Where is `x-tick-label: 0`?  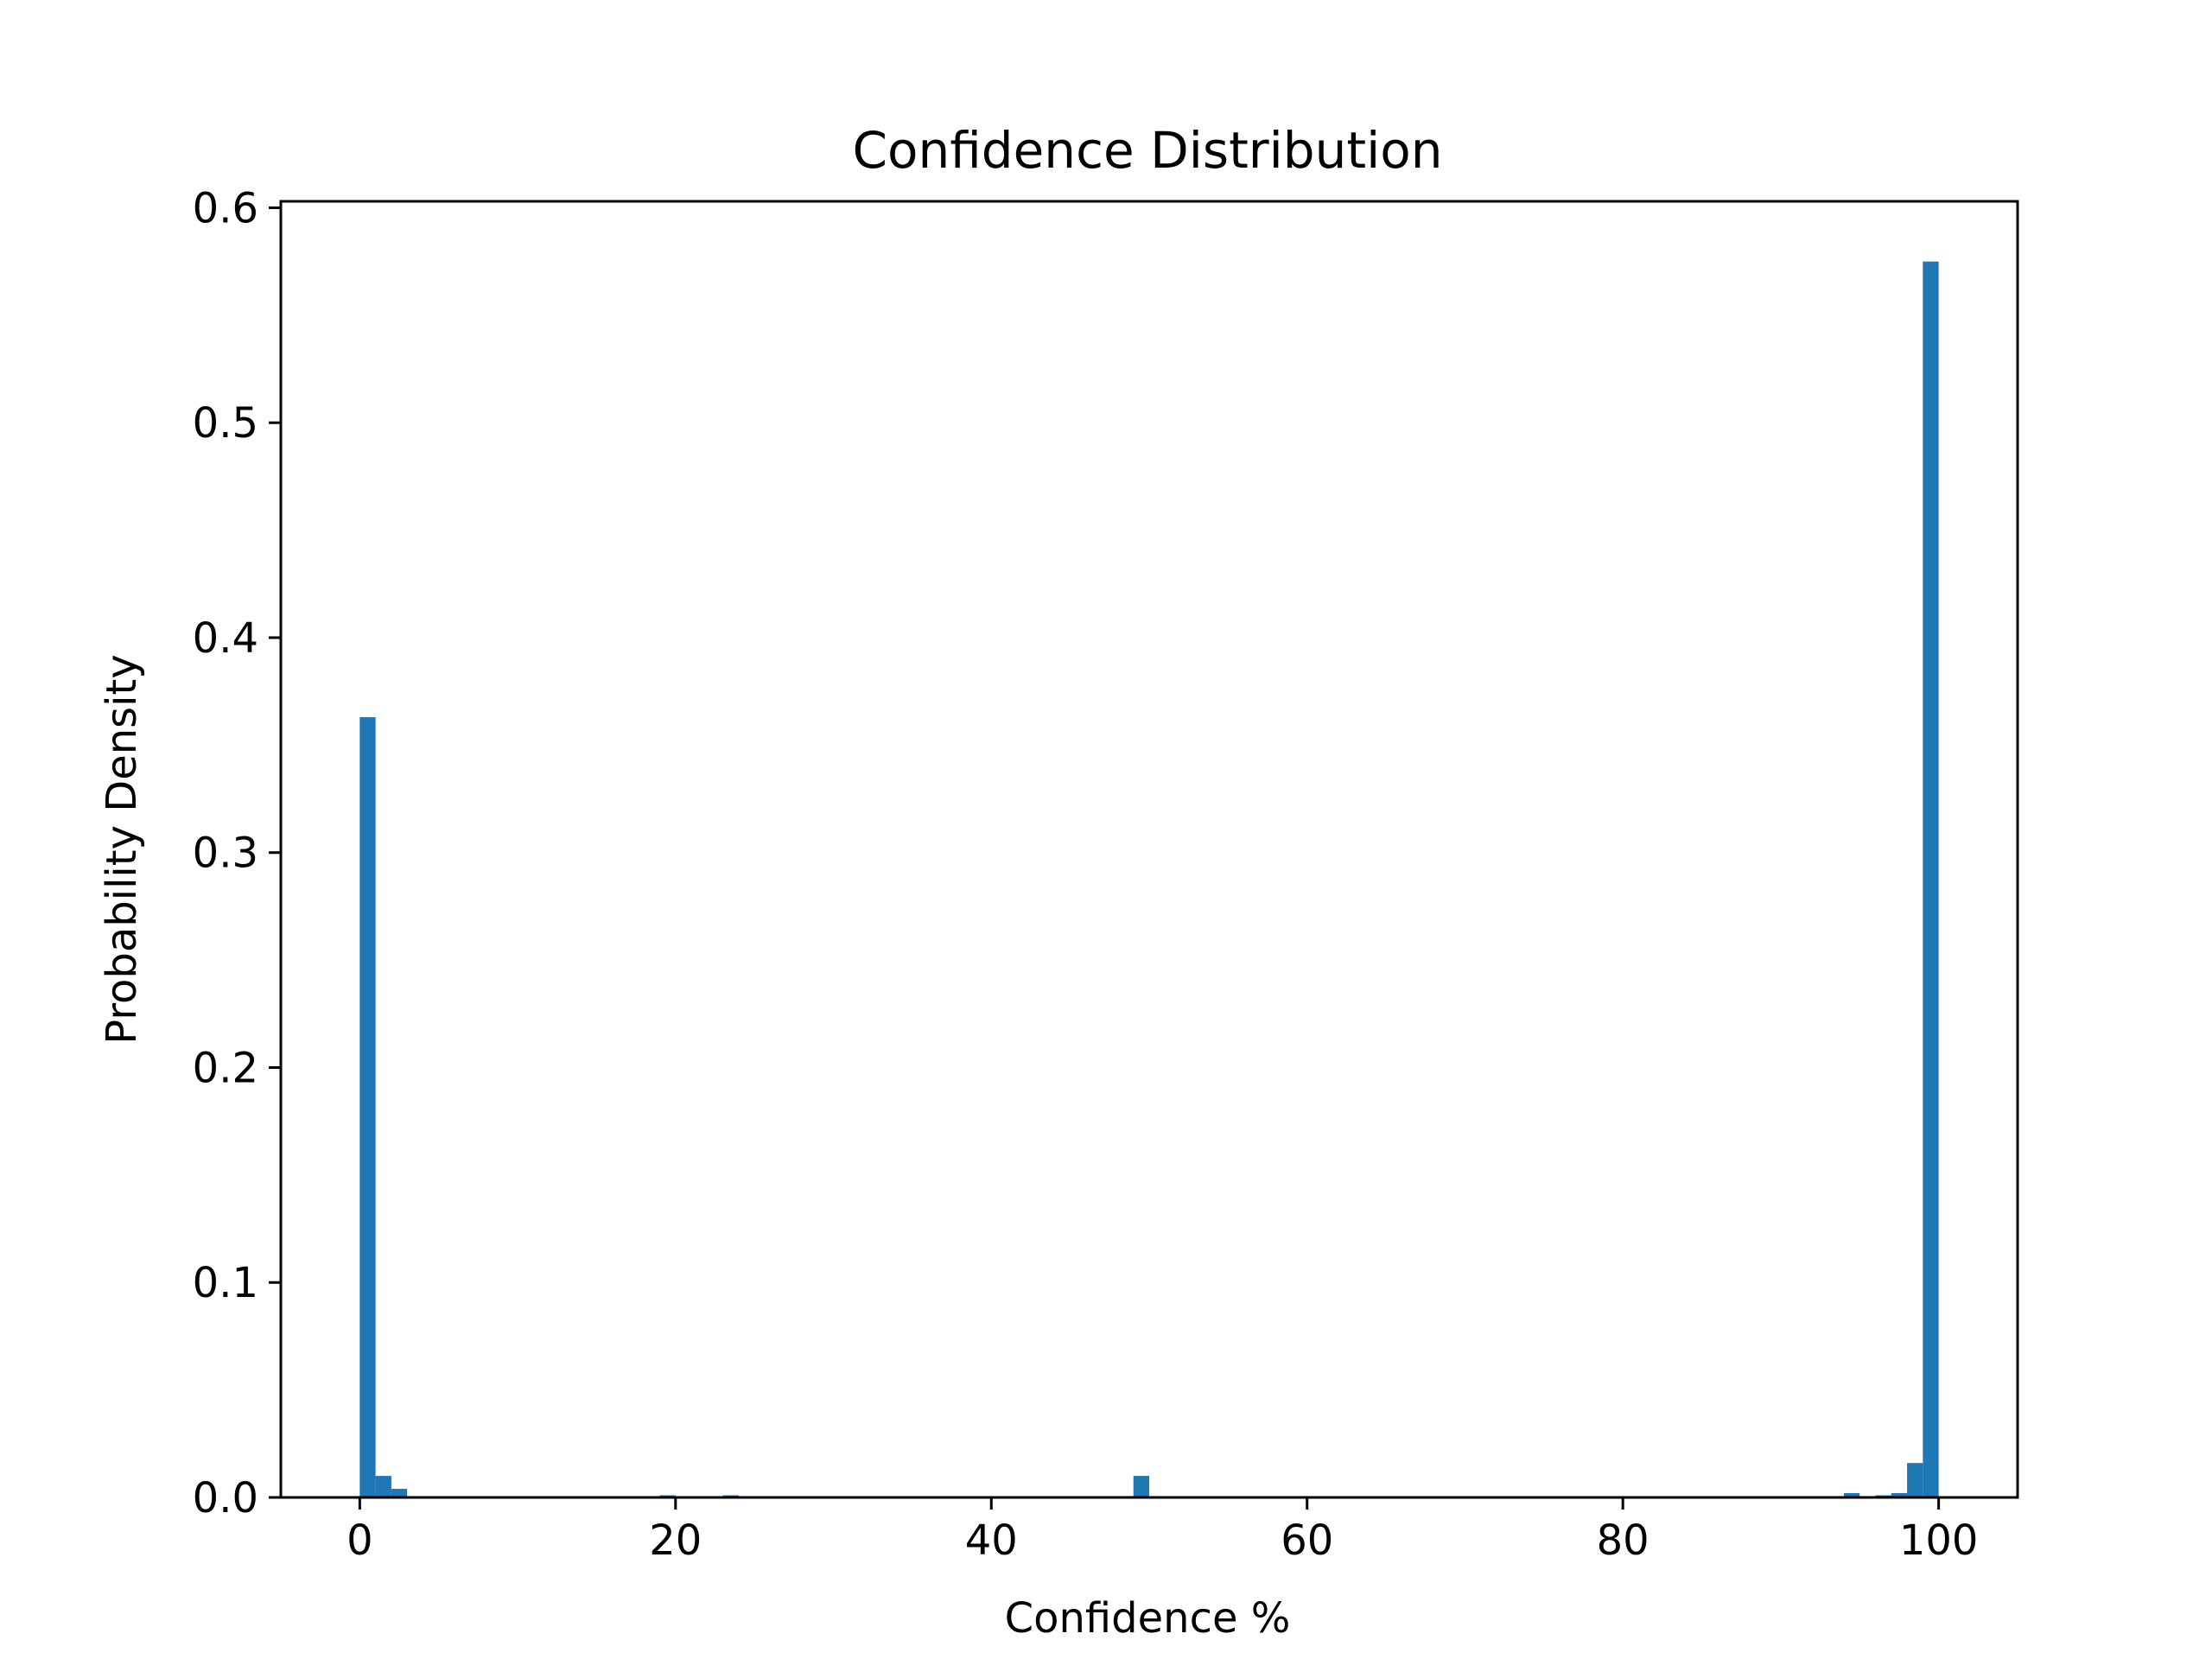
x-tick-label: 0 is located at coordinates (359, 1540).